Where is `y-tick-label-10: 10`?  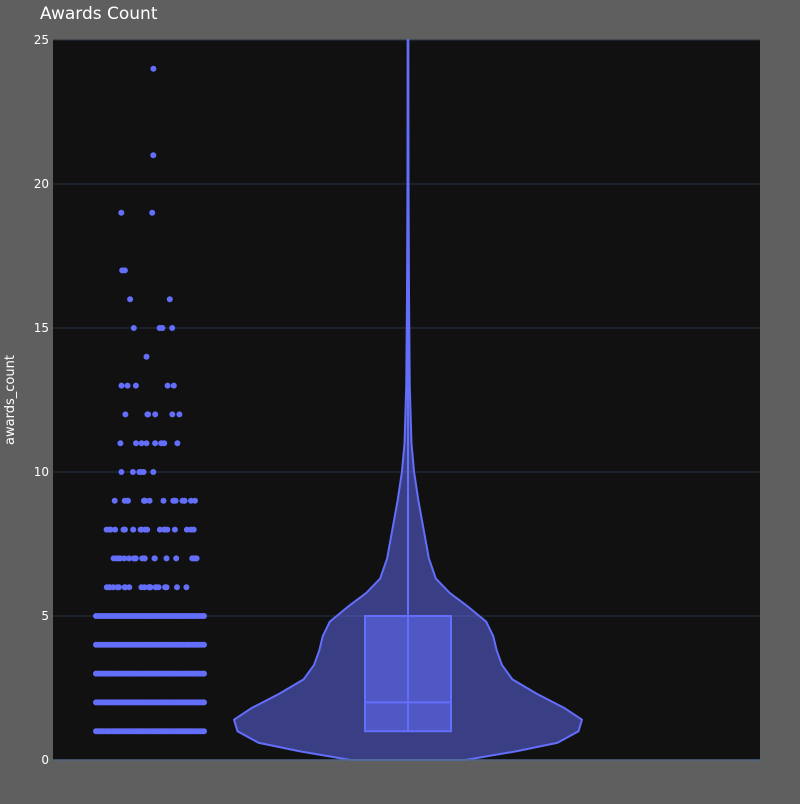
y-tick-label-10: 10 is located at coordinates (41, 472).